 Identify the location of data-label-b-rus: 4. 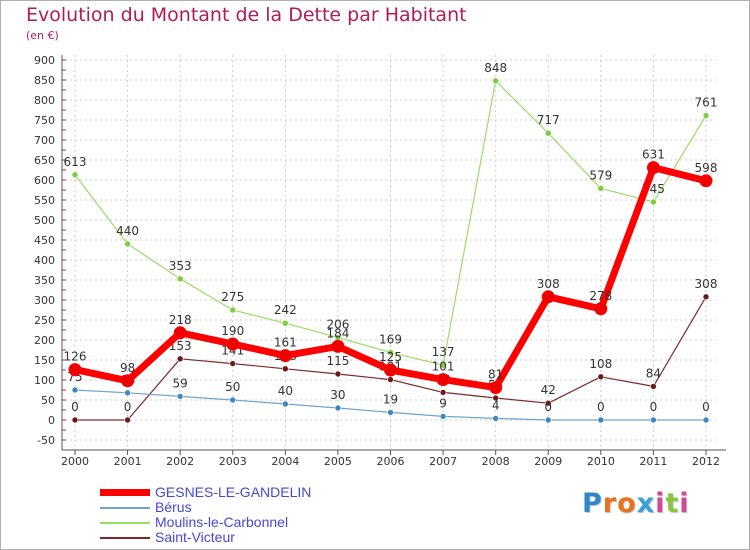
(496, 405).